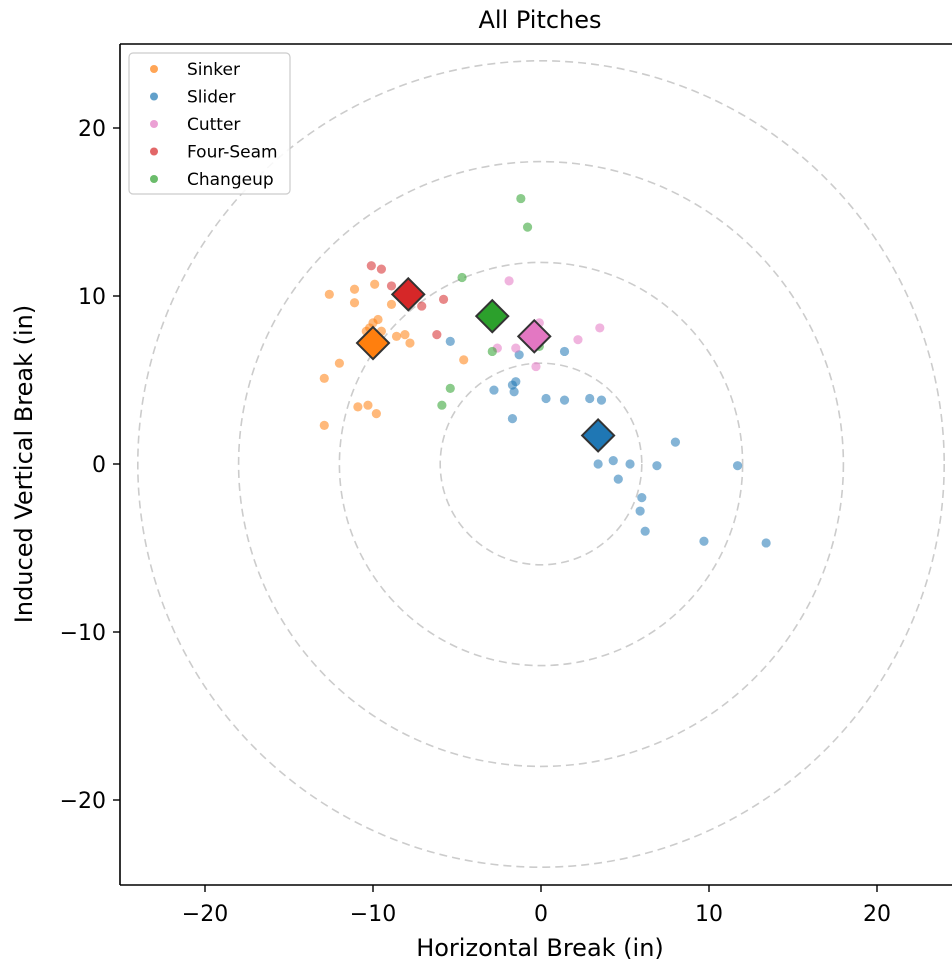  What do you see at coordinates (90, 465) in the screenshot?
I see `y-axis-ticks: −20 −10 0 10 20` at bounding box center [90, 465].